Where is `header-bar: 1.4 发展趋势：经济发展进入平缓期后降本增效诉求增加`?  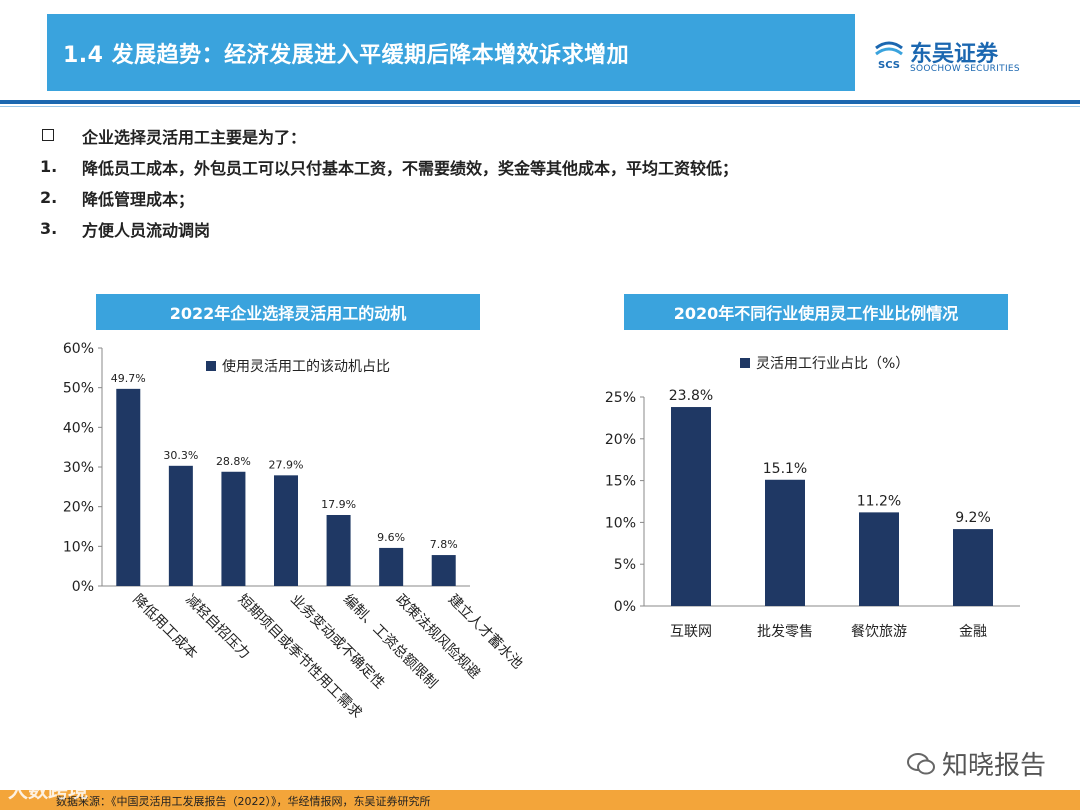
header-bar: 1.4 发展趋势：经济发展进入平缓期后降本增效诉求增加 is located at coordinates (451, 52).